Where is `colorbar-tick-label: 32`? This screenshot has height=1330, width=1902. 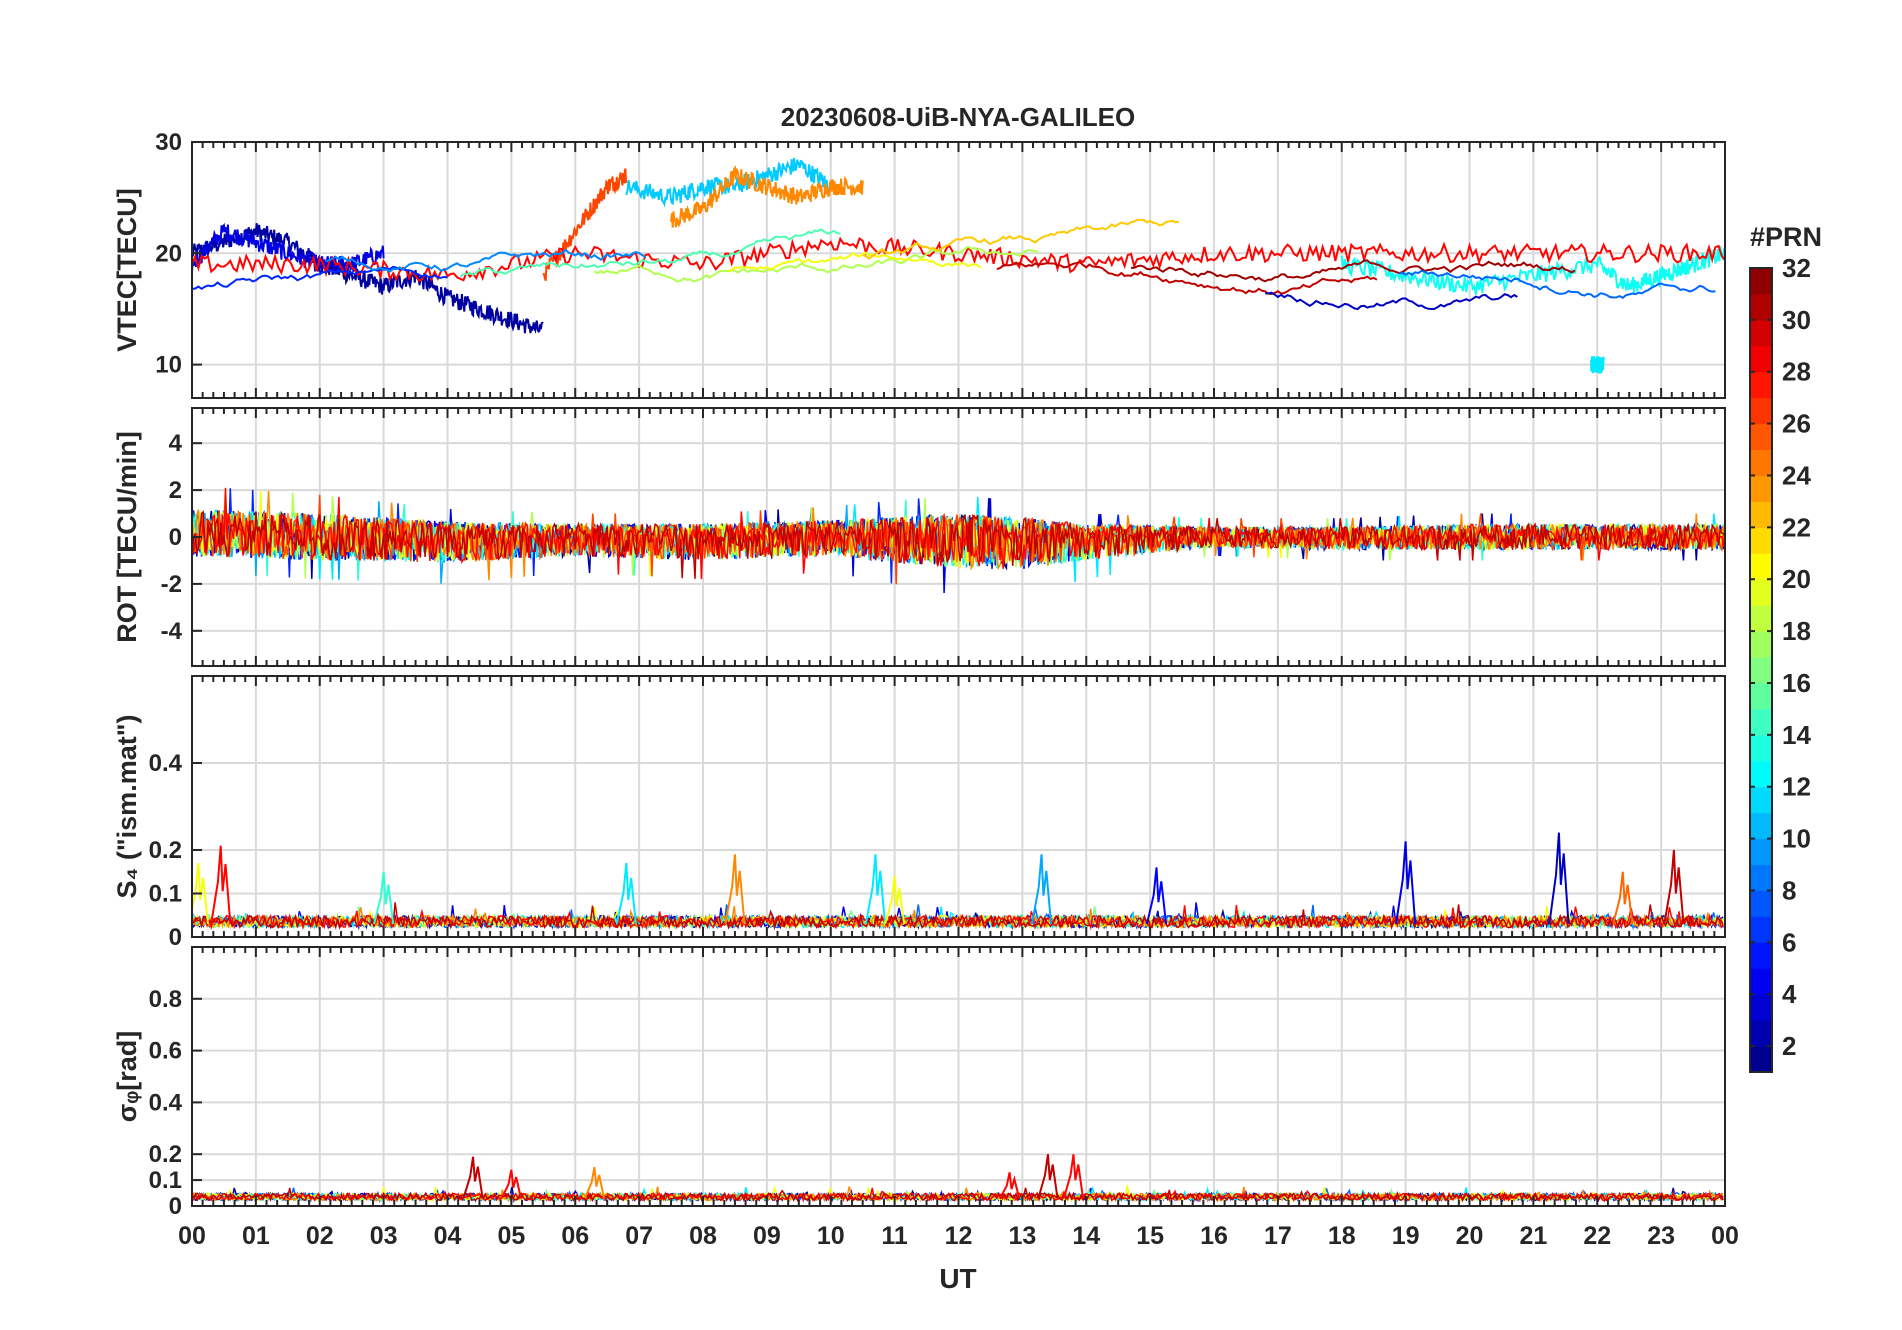 colorbar-tick-label: 32 is located at coordinates (1796, 268).